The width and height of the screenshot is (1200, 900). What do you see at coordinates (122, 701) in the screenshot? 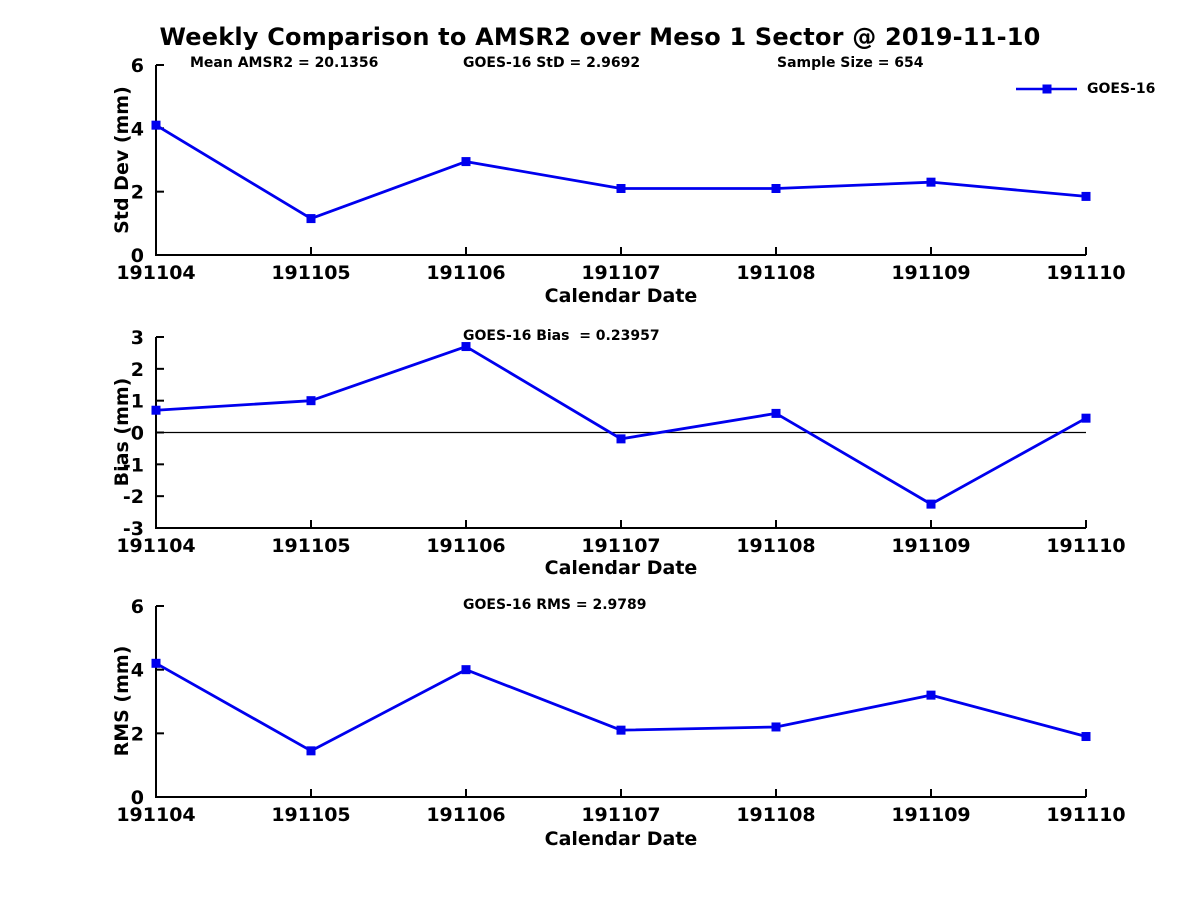
I see `ylabel-rms: RMS (mm)` at bounding box center [122, 701].